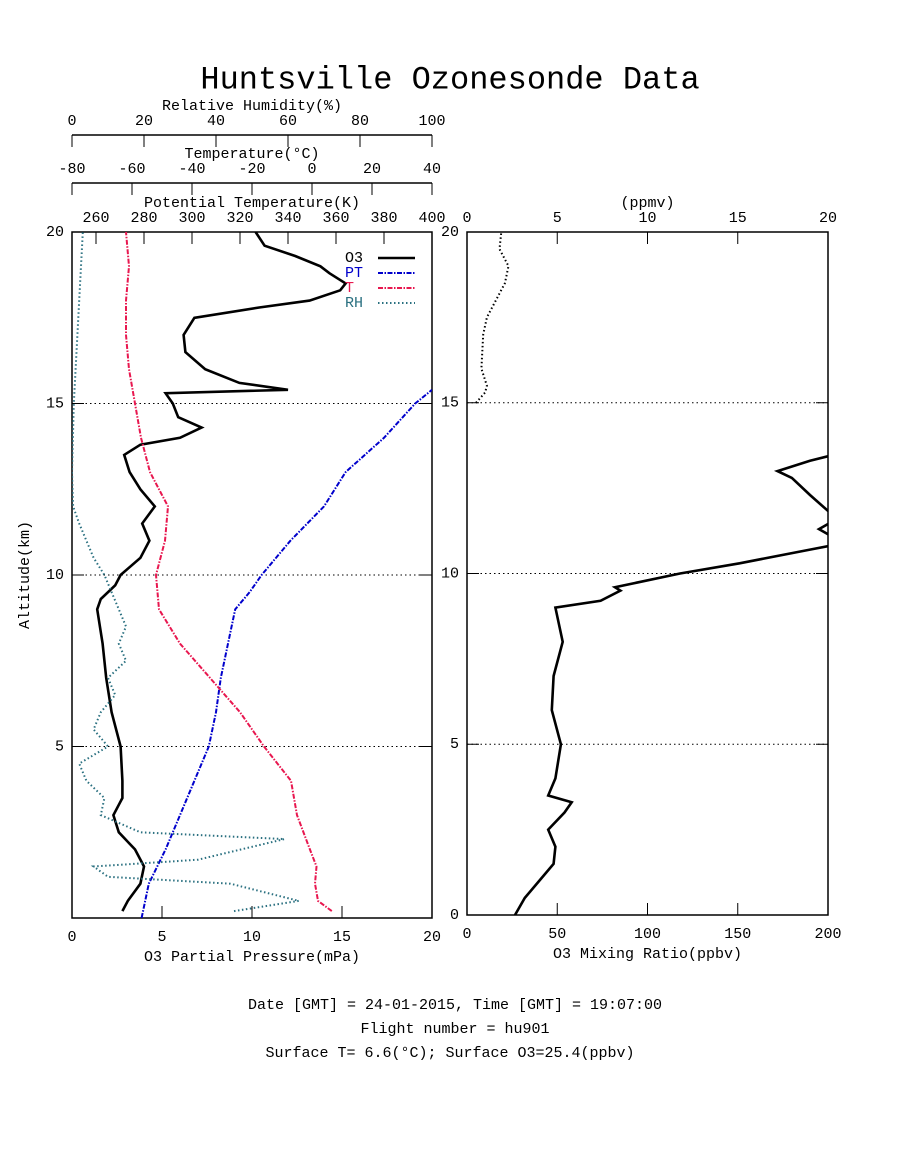  What do you see at coordinates (737, 934) in the screenshot?
I see `x-tick-label: 150` at bounding box center [737, 934].